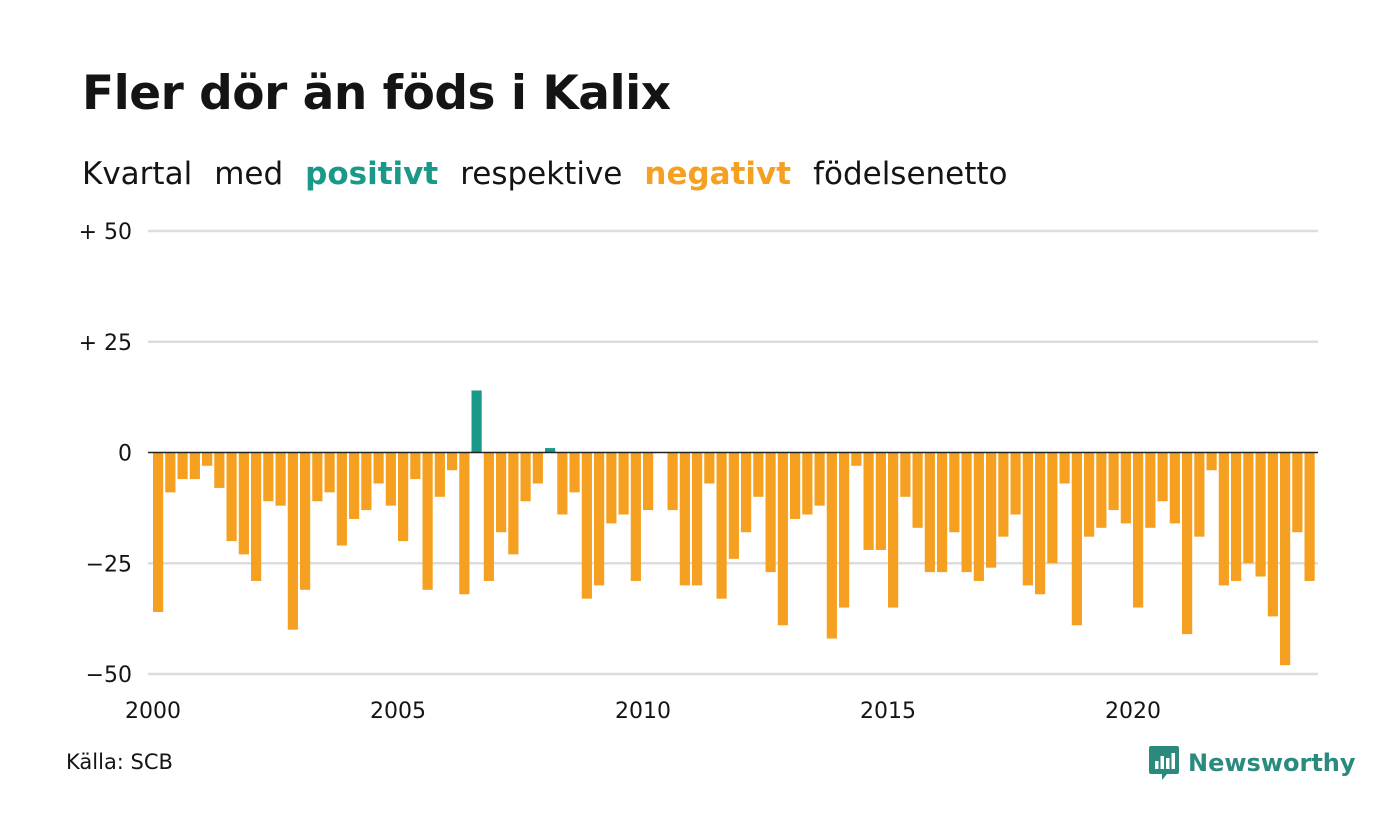 This screenshot has height=840, width=1400. I want to click on source-note: Källa: SCB, so click(119, 762).